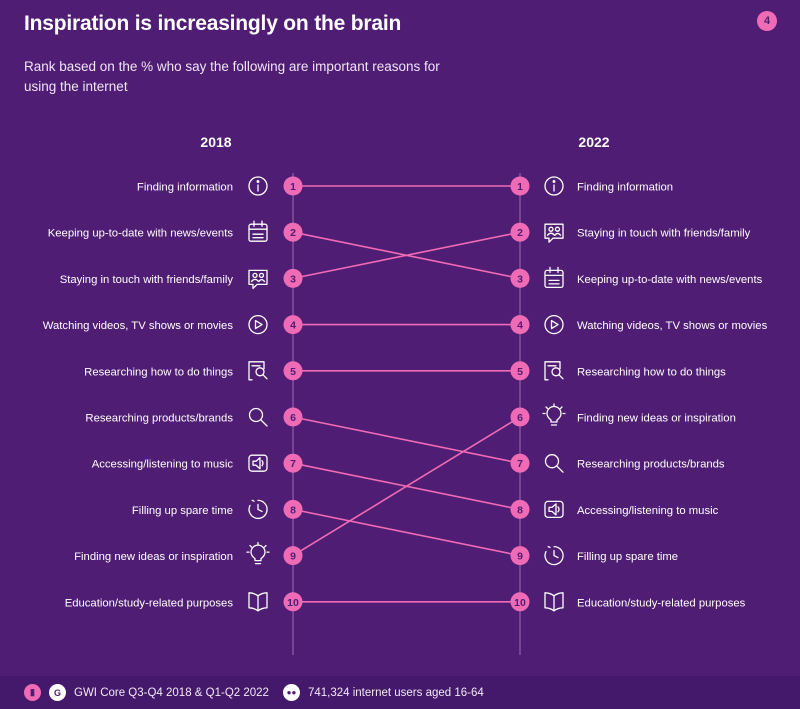 The width and height of the screenshot is (800, 709). What do you see at coordinates (656, 419) in the screenshot?
I see `label-2022-item-9: Finding new ideas or inspiration` at bounding box center [656, 419].